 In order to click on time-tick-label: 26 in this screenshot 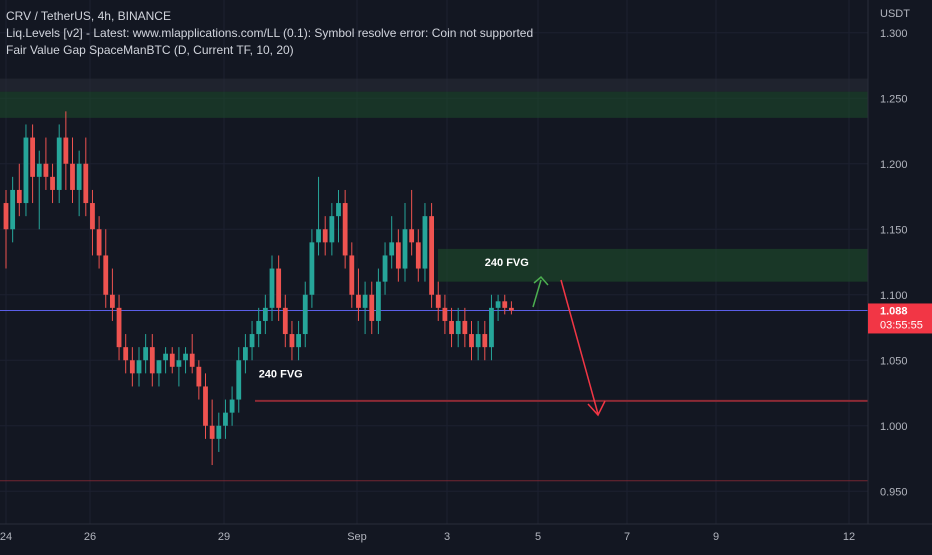, I will do `click(90, 537)`.